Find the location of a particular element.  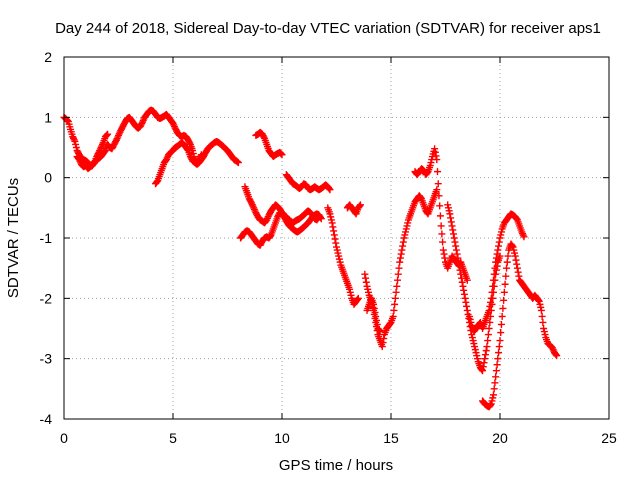

x-tick-label: 15 is located at coordinates (391, 438).